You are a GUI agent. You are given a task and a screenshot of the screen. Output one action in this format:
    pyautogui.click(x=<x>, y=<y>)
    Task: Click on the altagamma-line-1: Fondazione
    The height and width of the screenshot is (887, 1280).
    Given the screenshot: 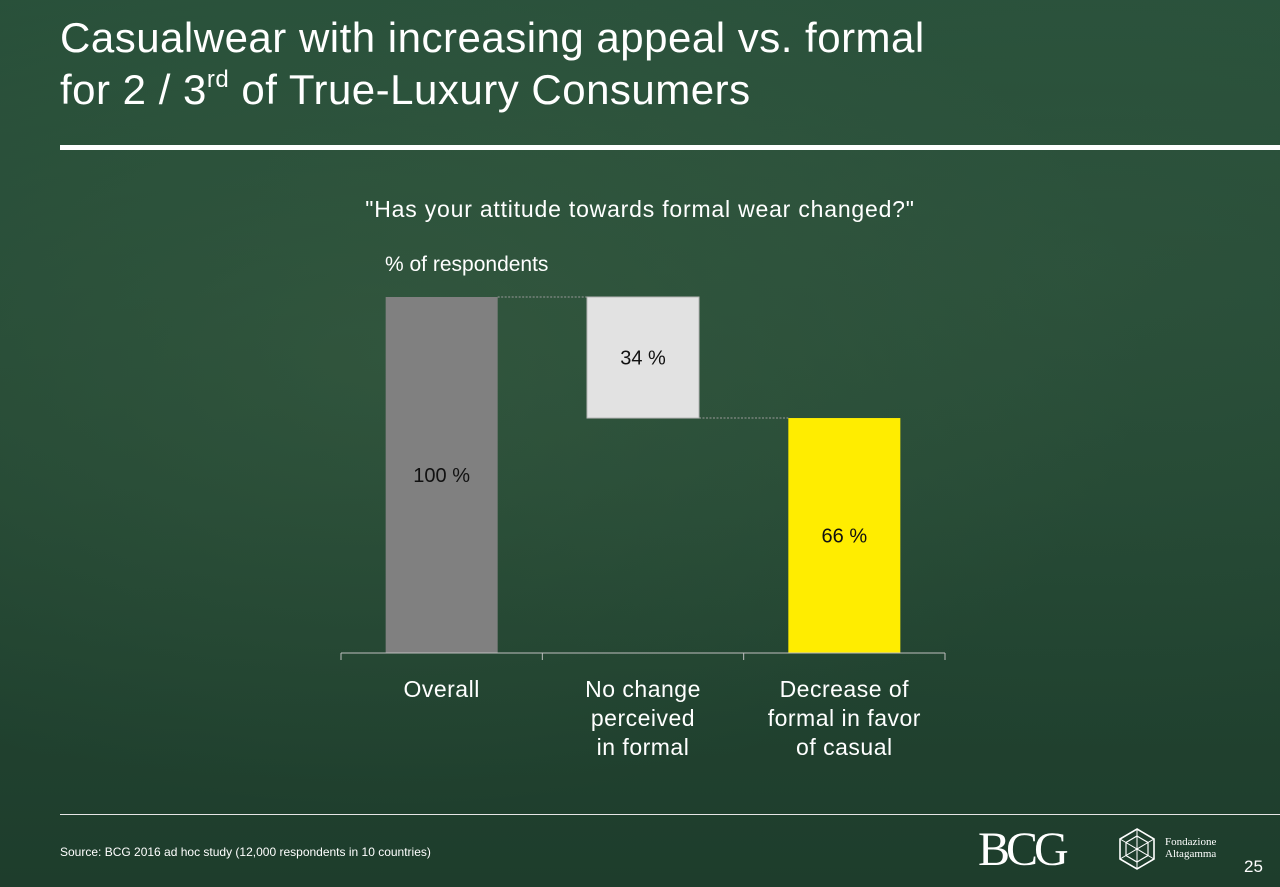 What is the action you would take?
    pyautogui.click(x=1191, y=842)
    